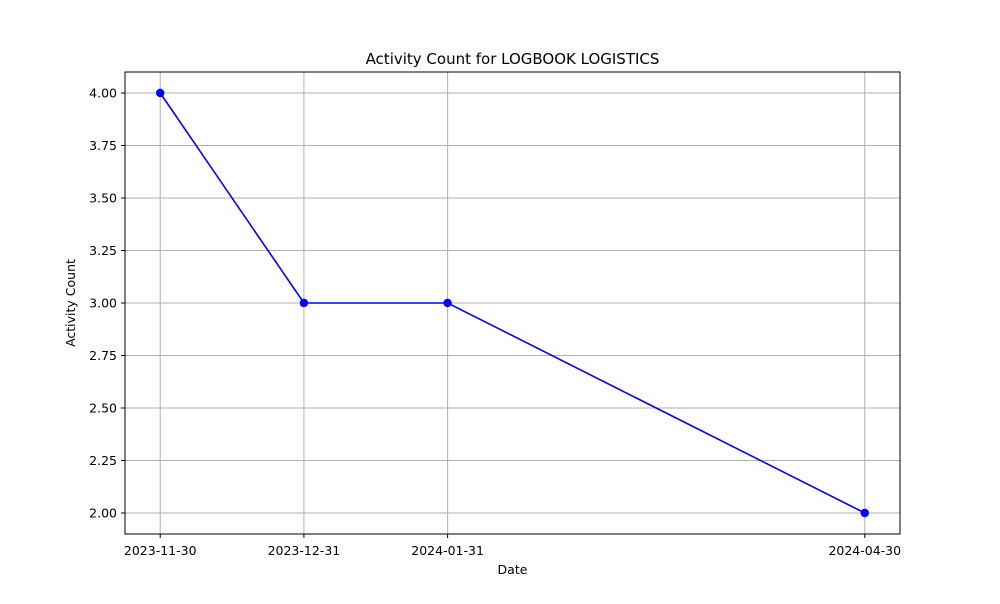  Describe the element at coordinates (103, 408) in the screenshot. I see `y-tick-label: 2.50` at that location.